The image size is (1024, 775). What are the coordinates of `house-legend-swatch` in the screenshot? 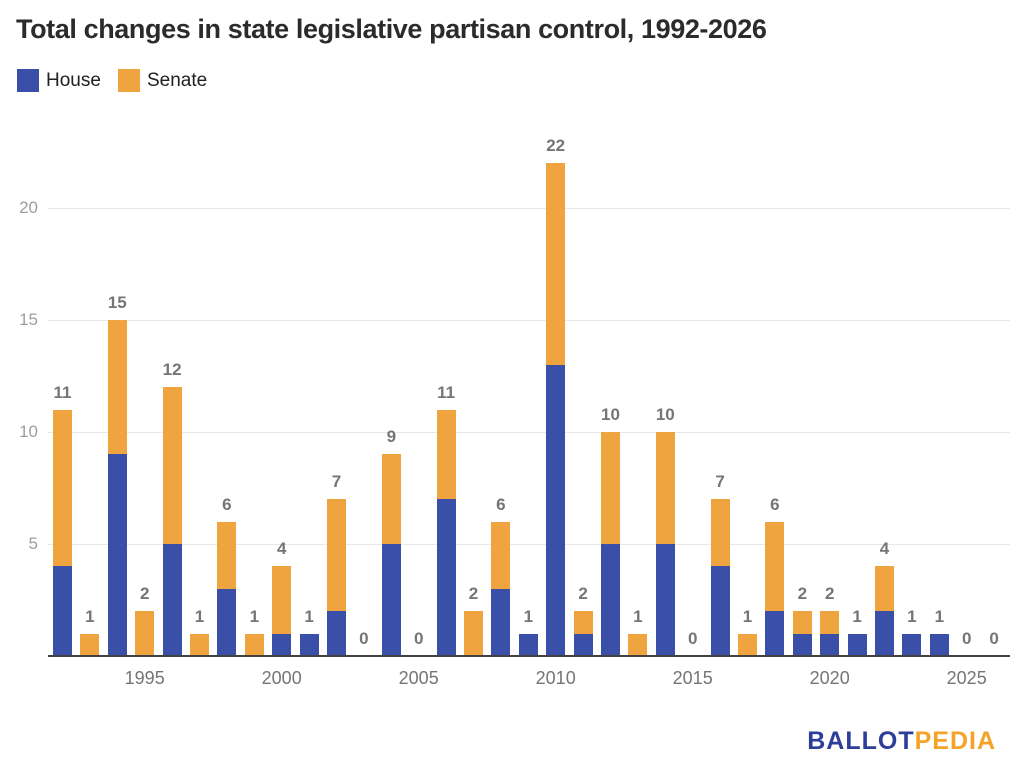 It's located at (28, 80).